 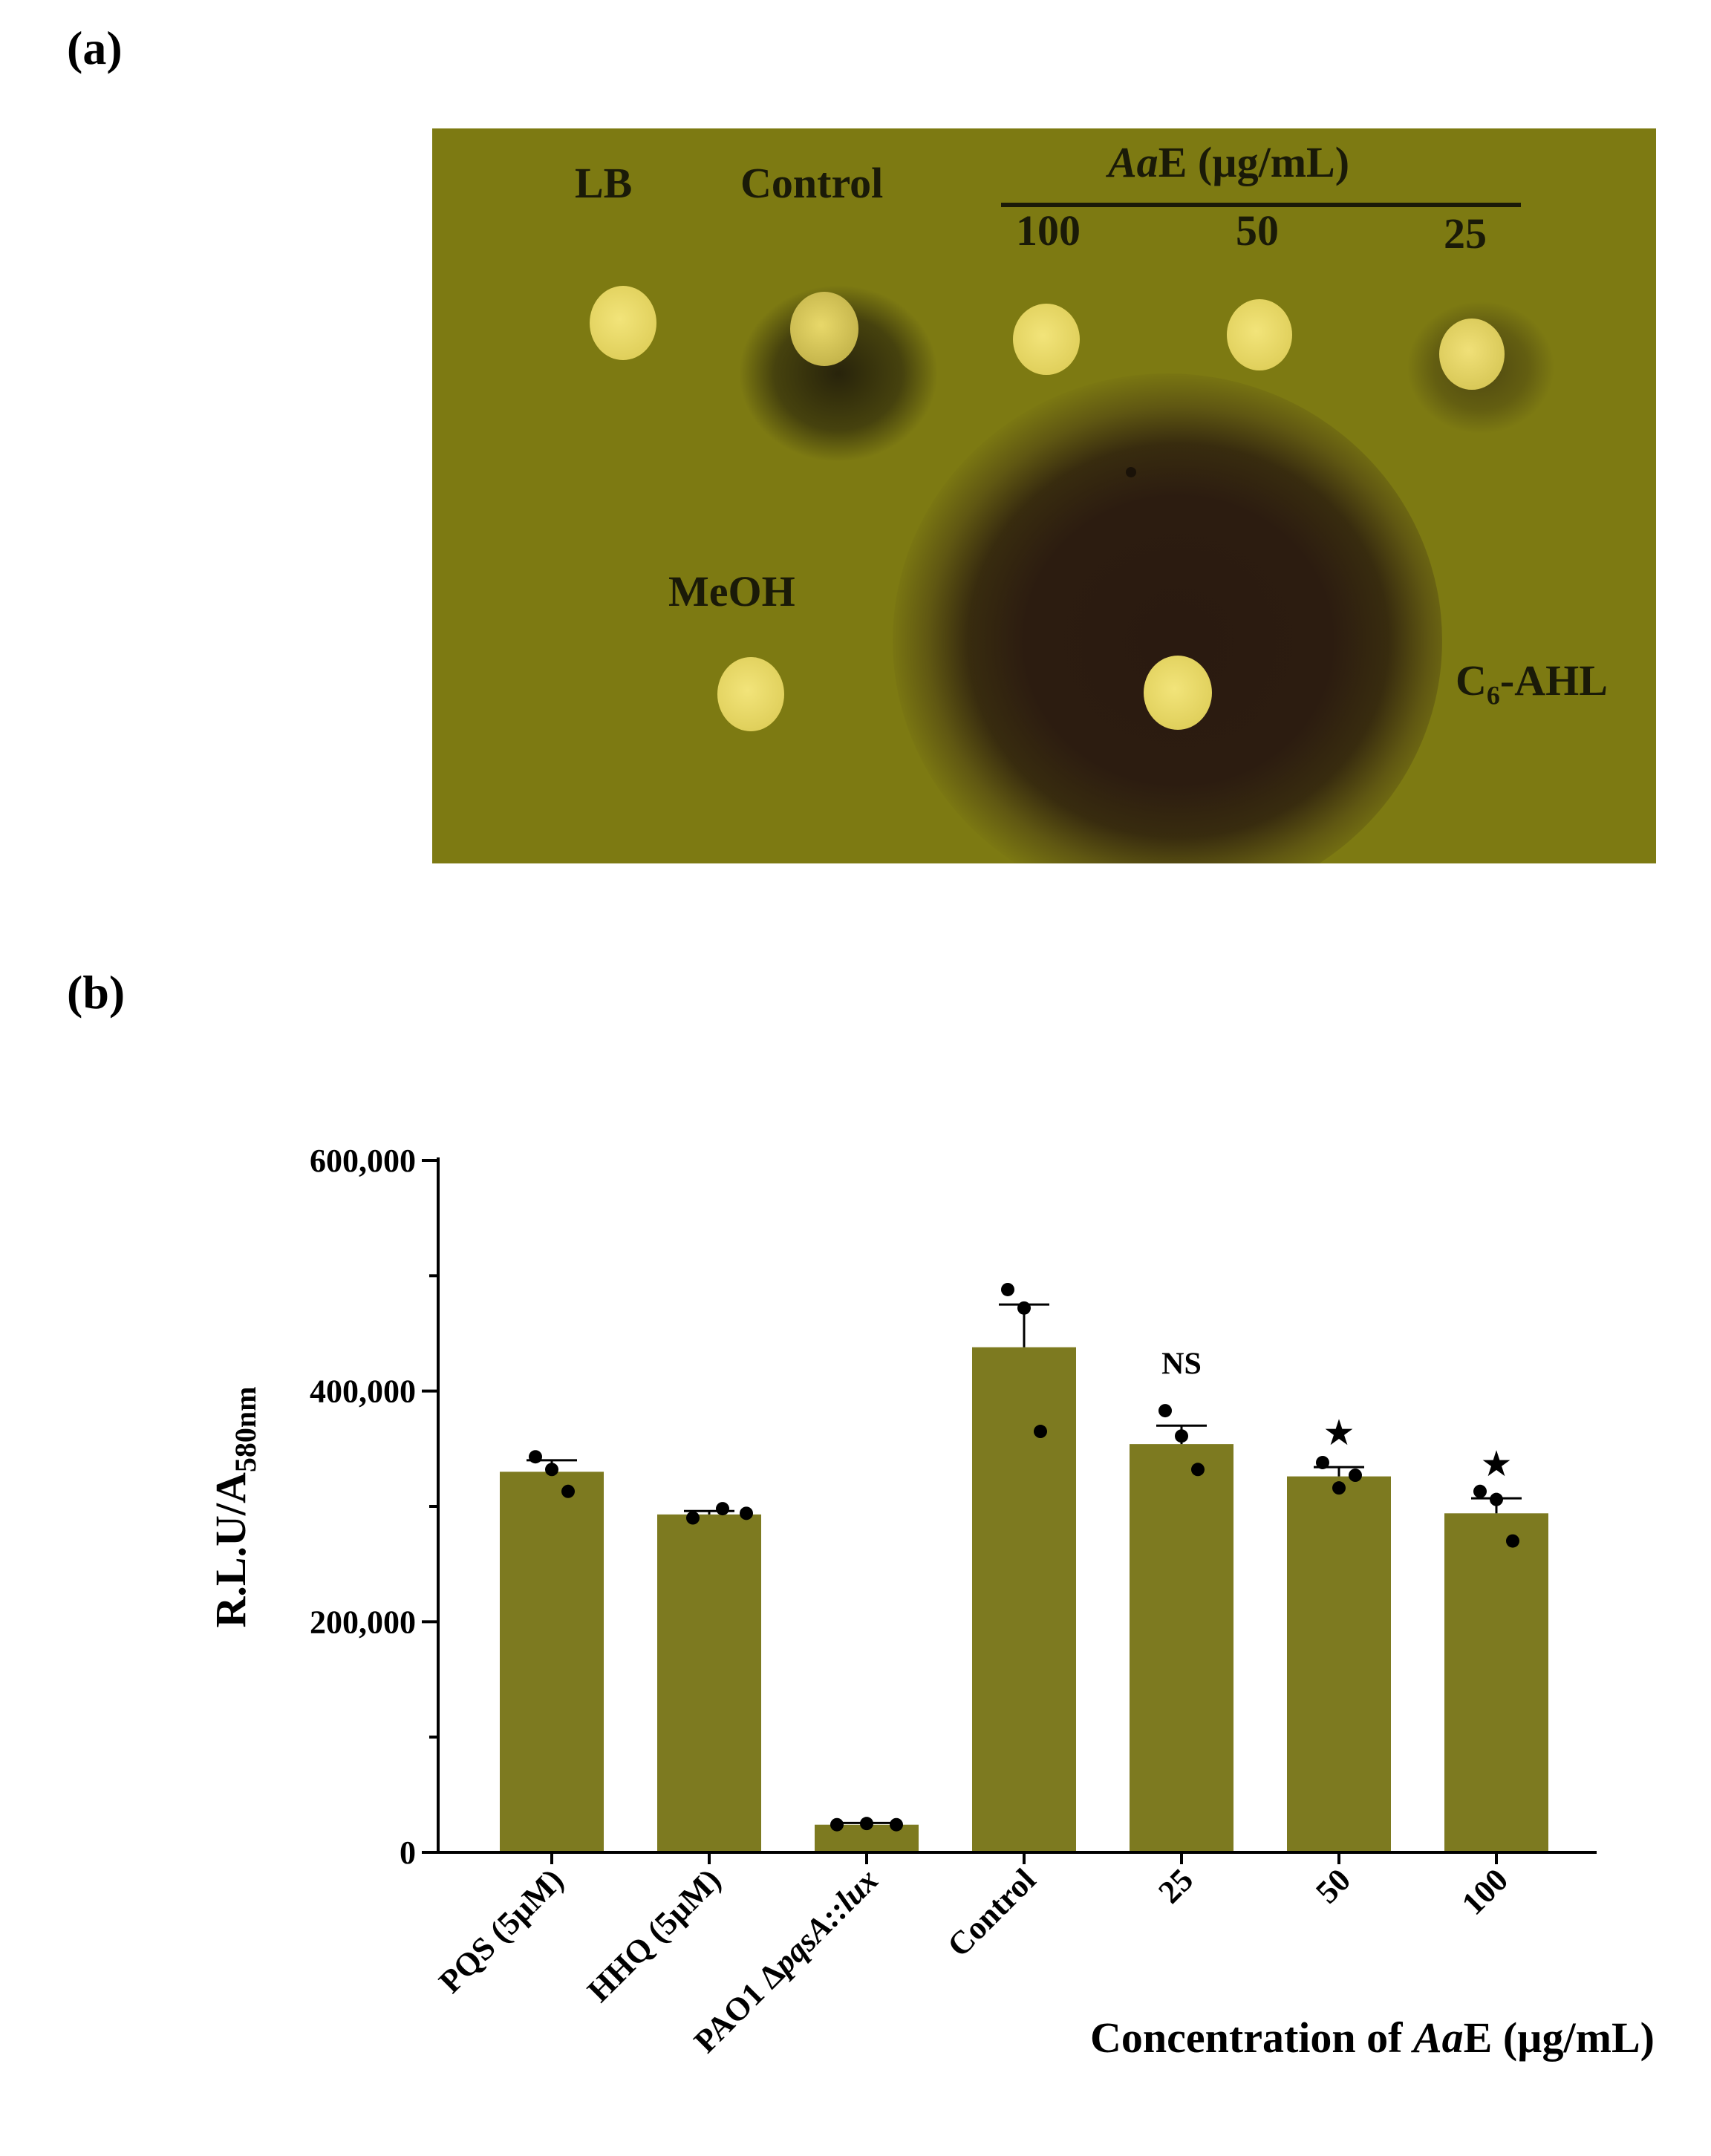 I want to click on x-tick-label: HHQ (5µM), so click(x=654, y=1935).